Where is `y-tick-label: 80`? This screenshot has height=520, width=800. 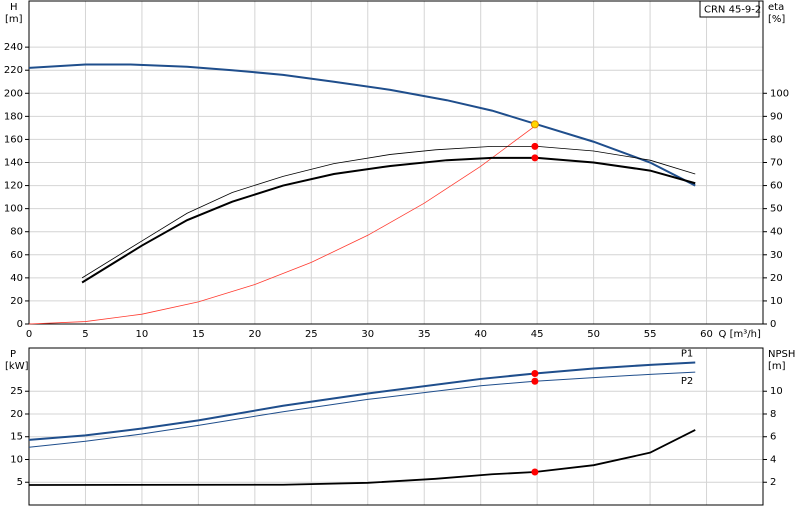 y-tick-label: 80 is located at coordinates (16, 232).